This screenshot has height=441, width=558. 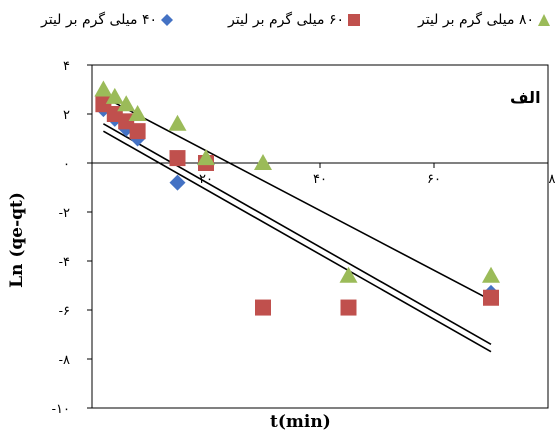 I want to click on panel-label: الف, so click(x=525, y=97).